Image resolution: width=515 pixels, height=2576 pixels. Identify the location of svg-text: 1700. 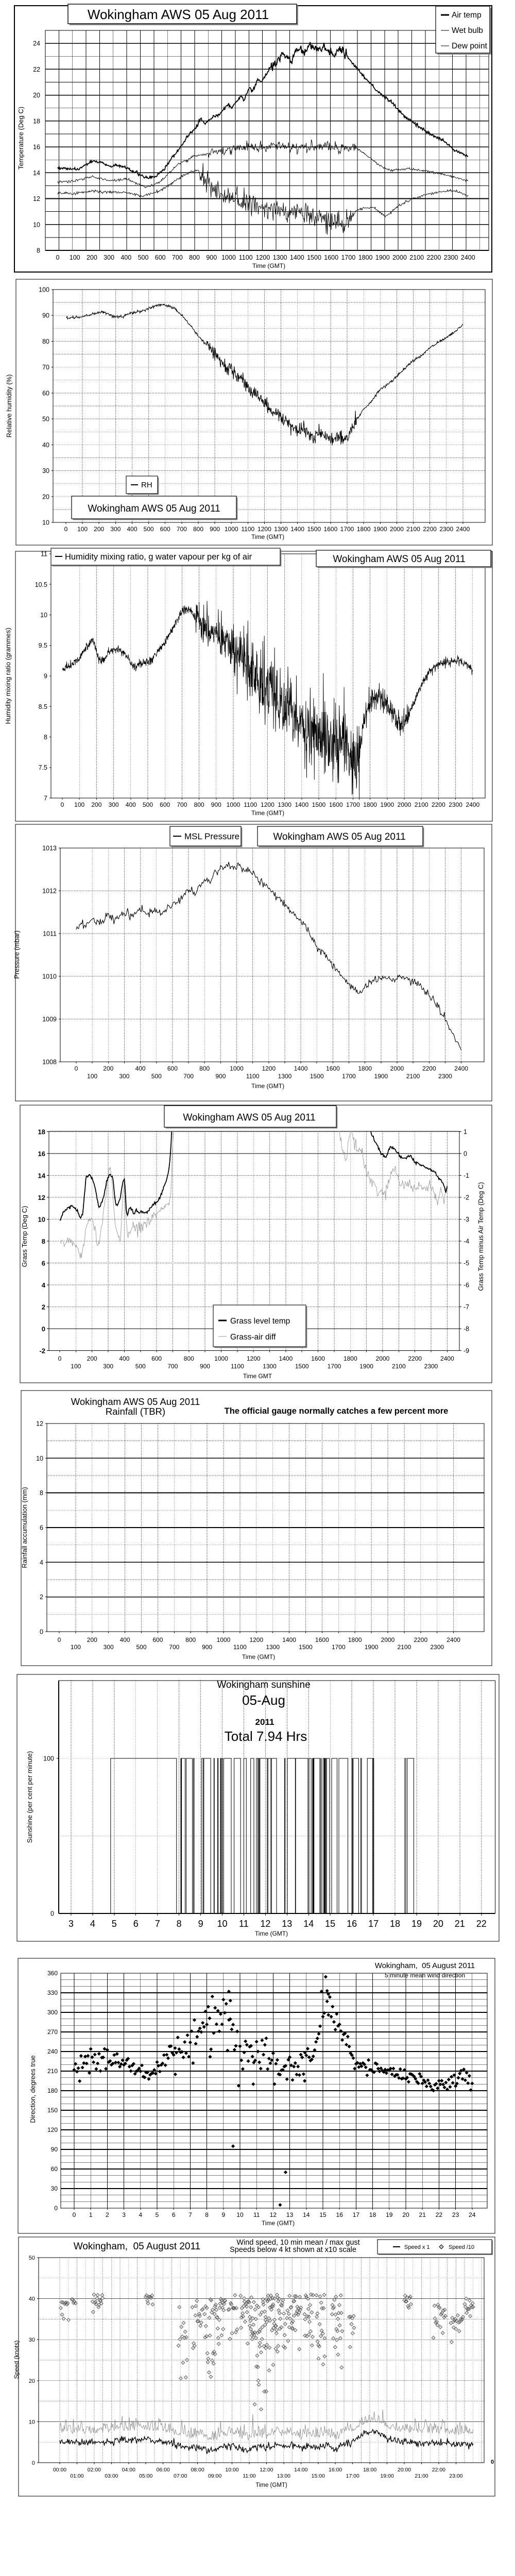
(347, 529).